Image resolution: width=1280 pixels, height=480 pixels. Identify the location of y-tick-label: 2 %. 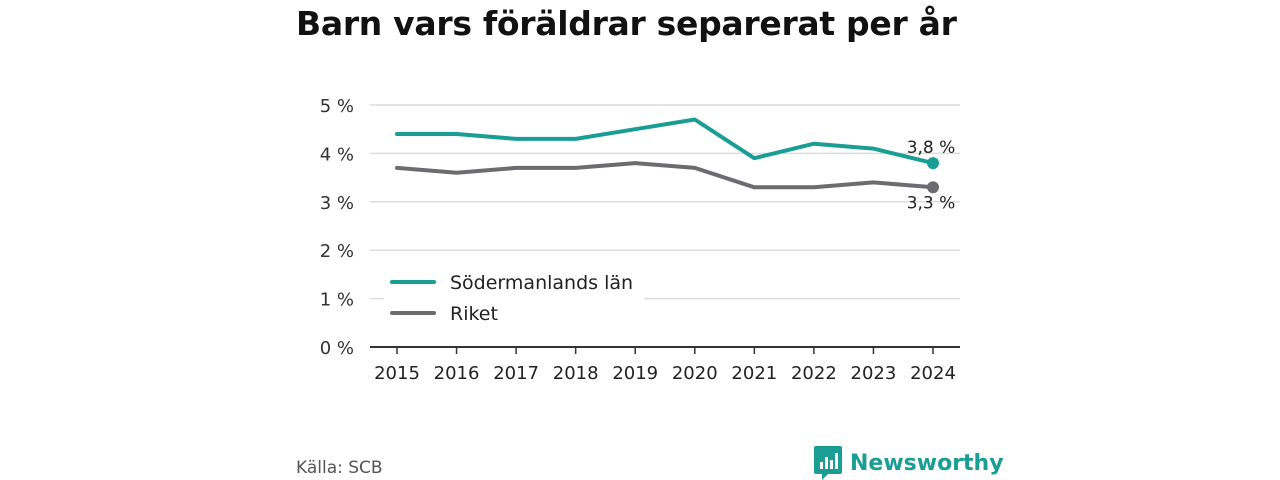
(337, 251).